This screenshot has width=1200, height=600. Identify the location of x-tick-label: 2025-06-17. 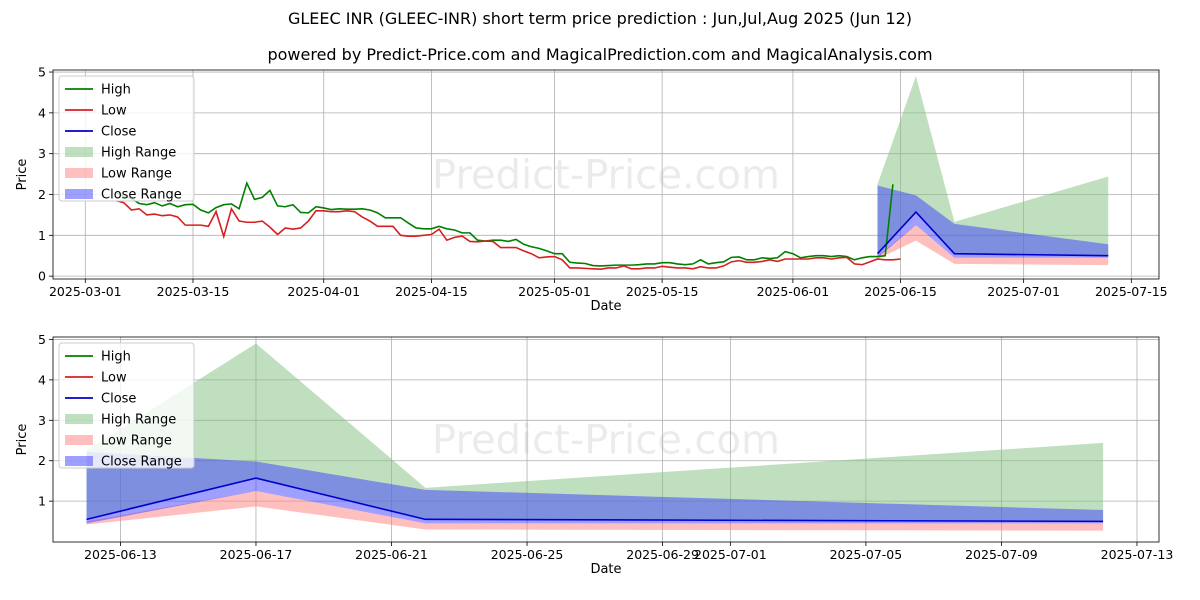
(256, 554).